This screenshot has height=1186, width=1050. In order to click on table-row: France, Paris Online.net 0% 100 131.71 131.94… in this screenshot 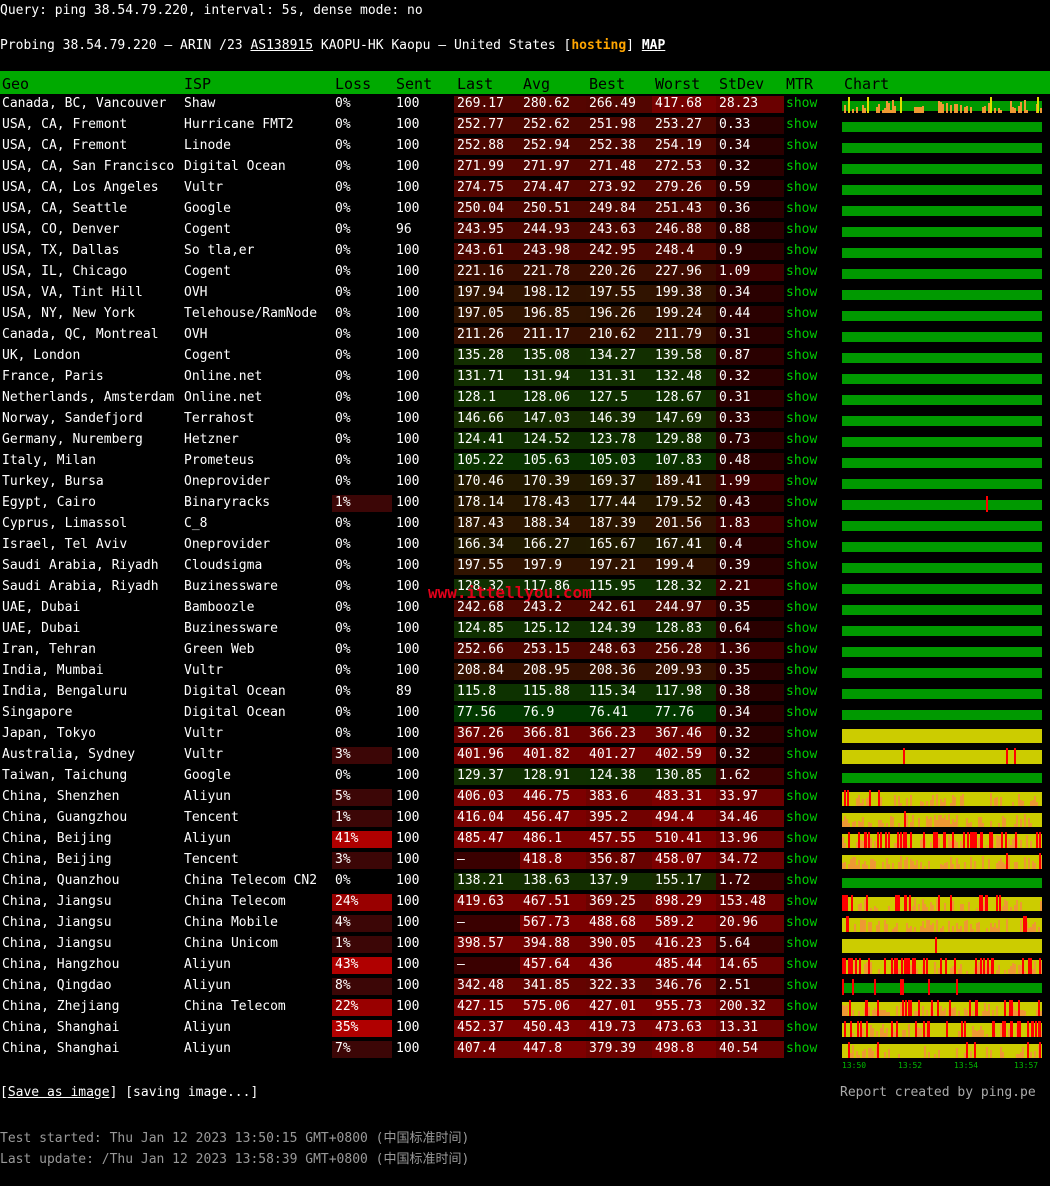, I will do `click(525, 377)`.